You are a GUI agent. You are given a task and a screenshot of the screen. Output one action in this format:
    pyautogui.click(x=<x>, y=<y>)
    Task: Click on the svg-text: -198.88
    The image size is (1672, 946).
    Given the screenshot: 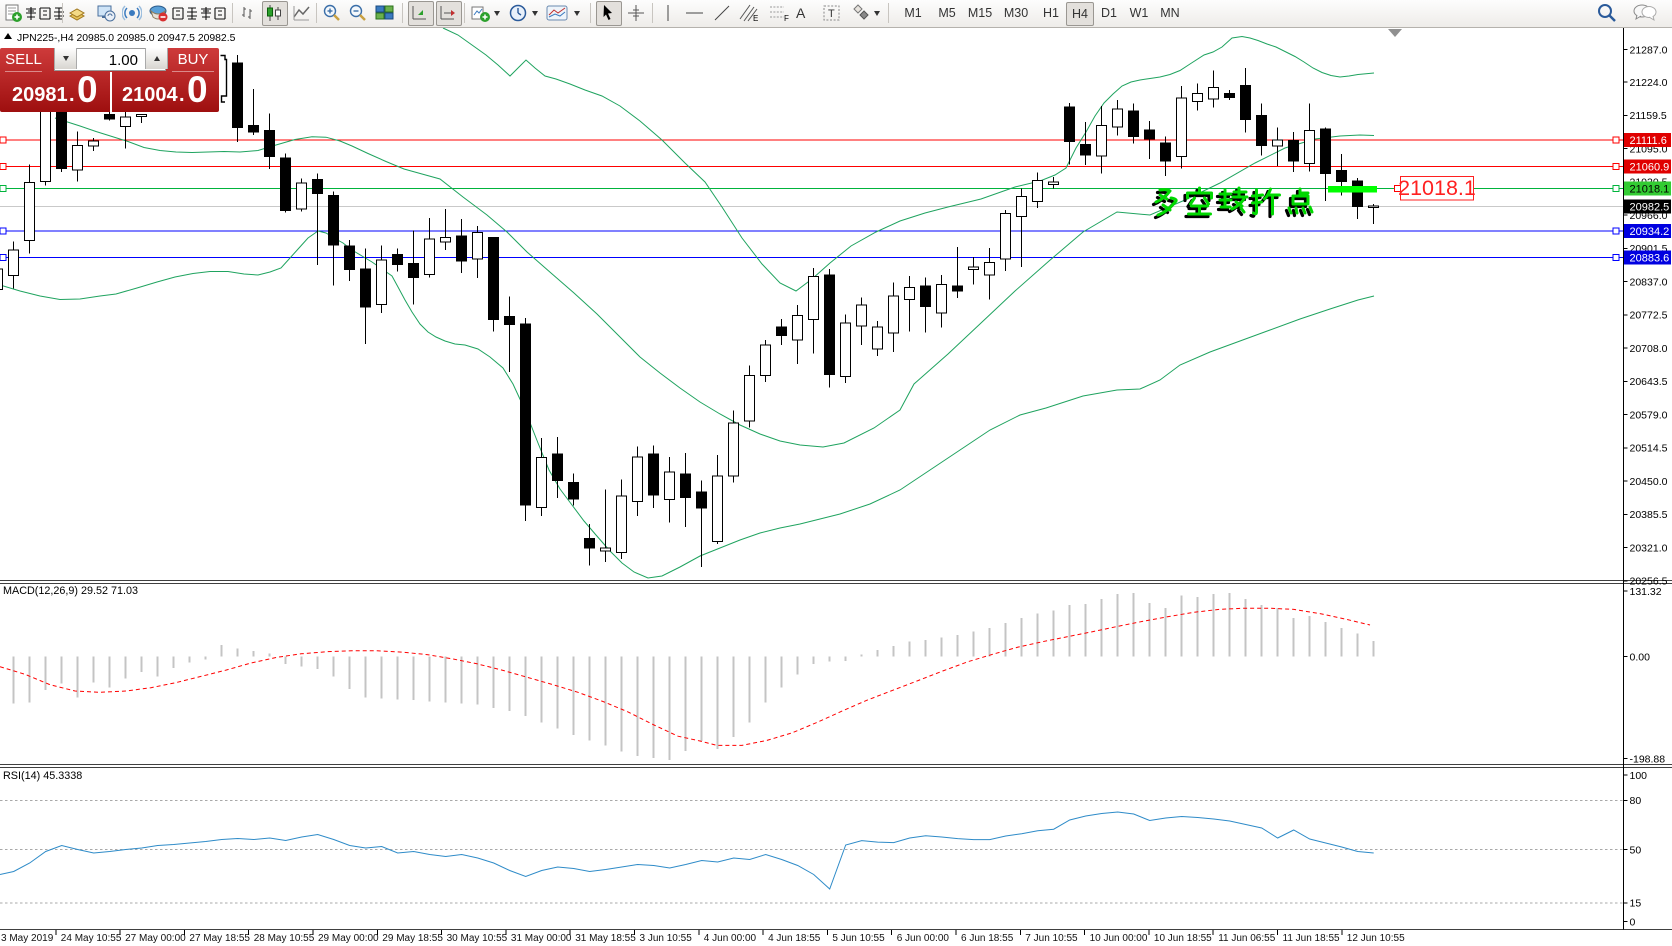 What is the action you would take?
    pyautogui.click(x=1648, y=760)
    